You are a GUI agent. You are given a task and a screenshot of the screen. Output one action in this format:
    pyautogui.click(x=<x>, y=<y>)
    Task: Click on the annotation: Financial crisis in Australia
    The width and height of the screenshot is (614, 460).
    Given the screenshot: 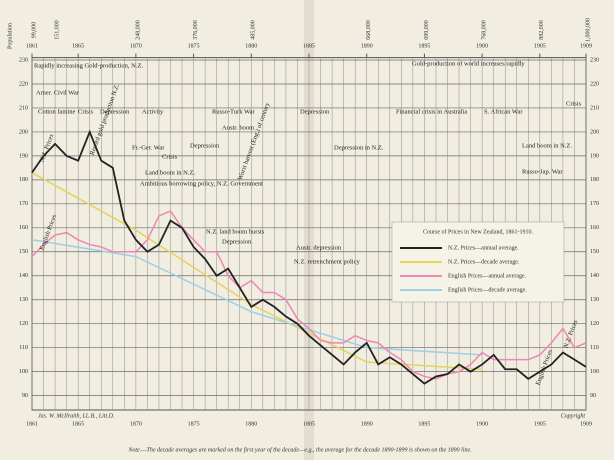 What is the action you would take?
    pyautogui.click(x=431, y=111)
    